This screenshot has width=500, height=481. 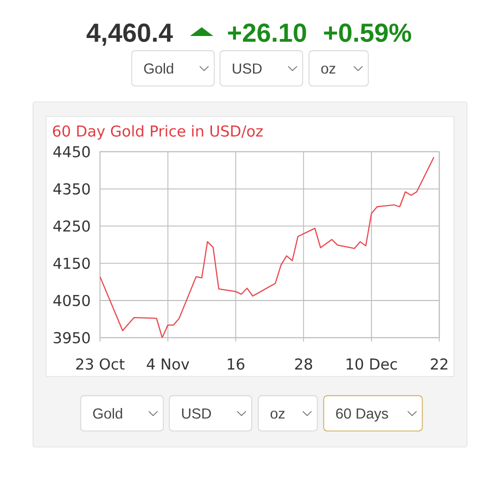 What do you see at coordinates (71, 226) in the screenshot?
I see `y-tick-label: 4250` at bounding box center [71, 226].